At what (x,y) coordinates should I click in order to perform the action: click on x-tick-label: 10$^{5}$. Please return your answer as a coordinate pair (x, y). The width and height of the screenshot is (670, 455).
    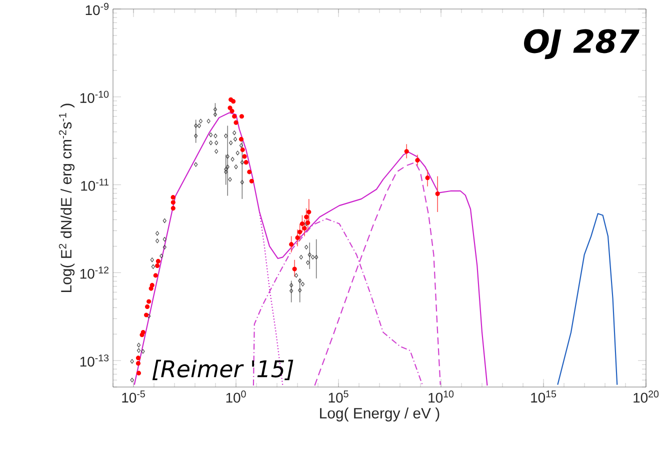
    Looking at the image, I should click on (338, 396).